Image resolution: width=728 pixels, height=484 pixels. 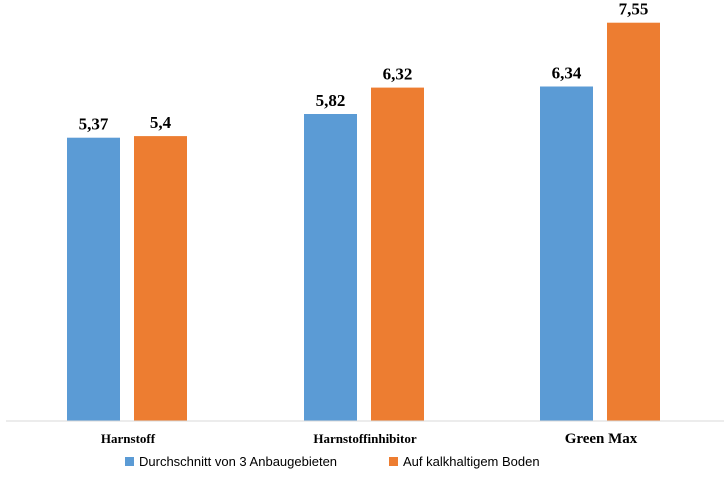 I want to click on legend-label-series-1: Durchschnitt von 3 Anbaugebieten, so click(x=238, y=461).